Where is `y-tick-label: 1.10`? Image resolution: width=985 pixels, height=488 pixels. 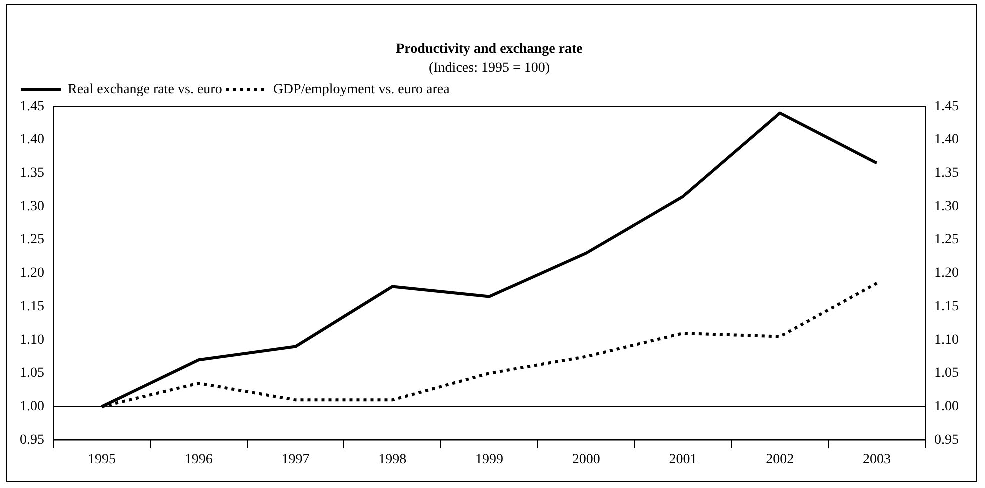
y-tick-label: 1.10 is located at coordinates (32, 340).